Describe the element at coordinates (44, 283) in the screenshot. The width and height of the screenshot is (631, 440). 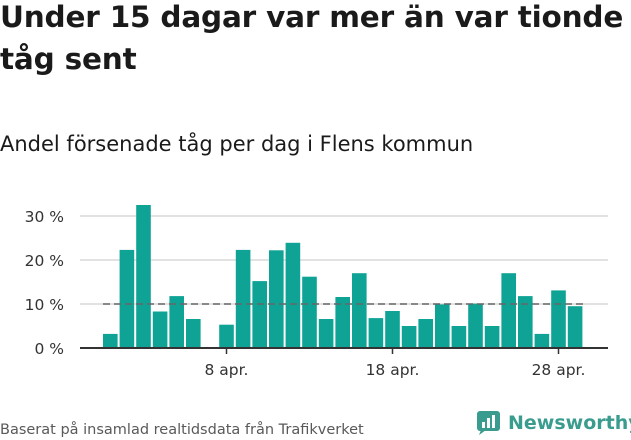
I see `y-axis-ticks: 0 % 10 % 20 % 30 %` at that location.